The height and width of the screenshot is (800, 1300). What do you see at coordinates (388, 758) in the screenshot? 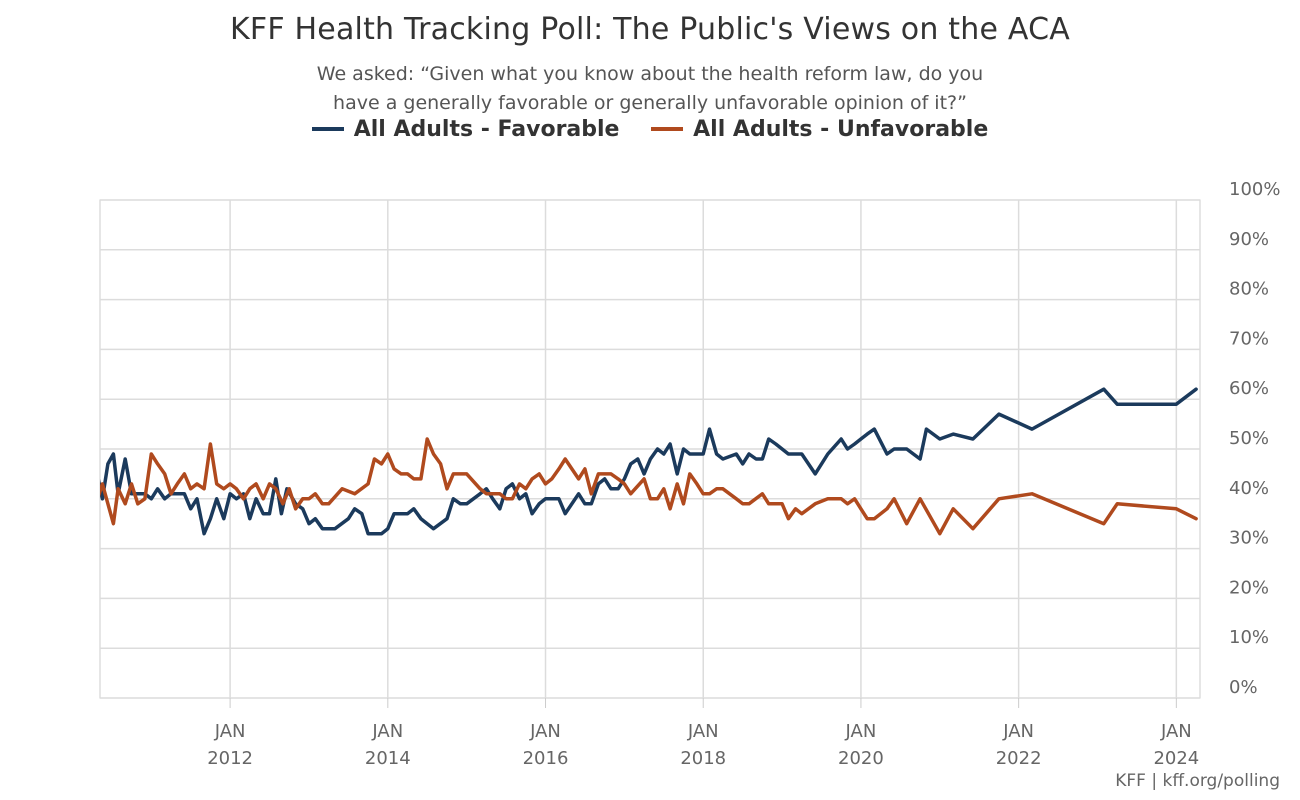
I see `x-tick-label-year: 2014` at bounding box center [388, 758].